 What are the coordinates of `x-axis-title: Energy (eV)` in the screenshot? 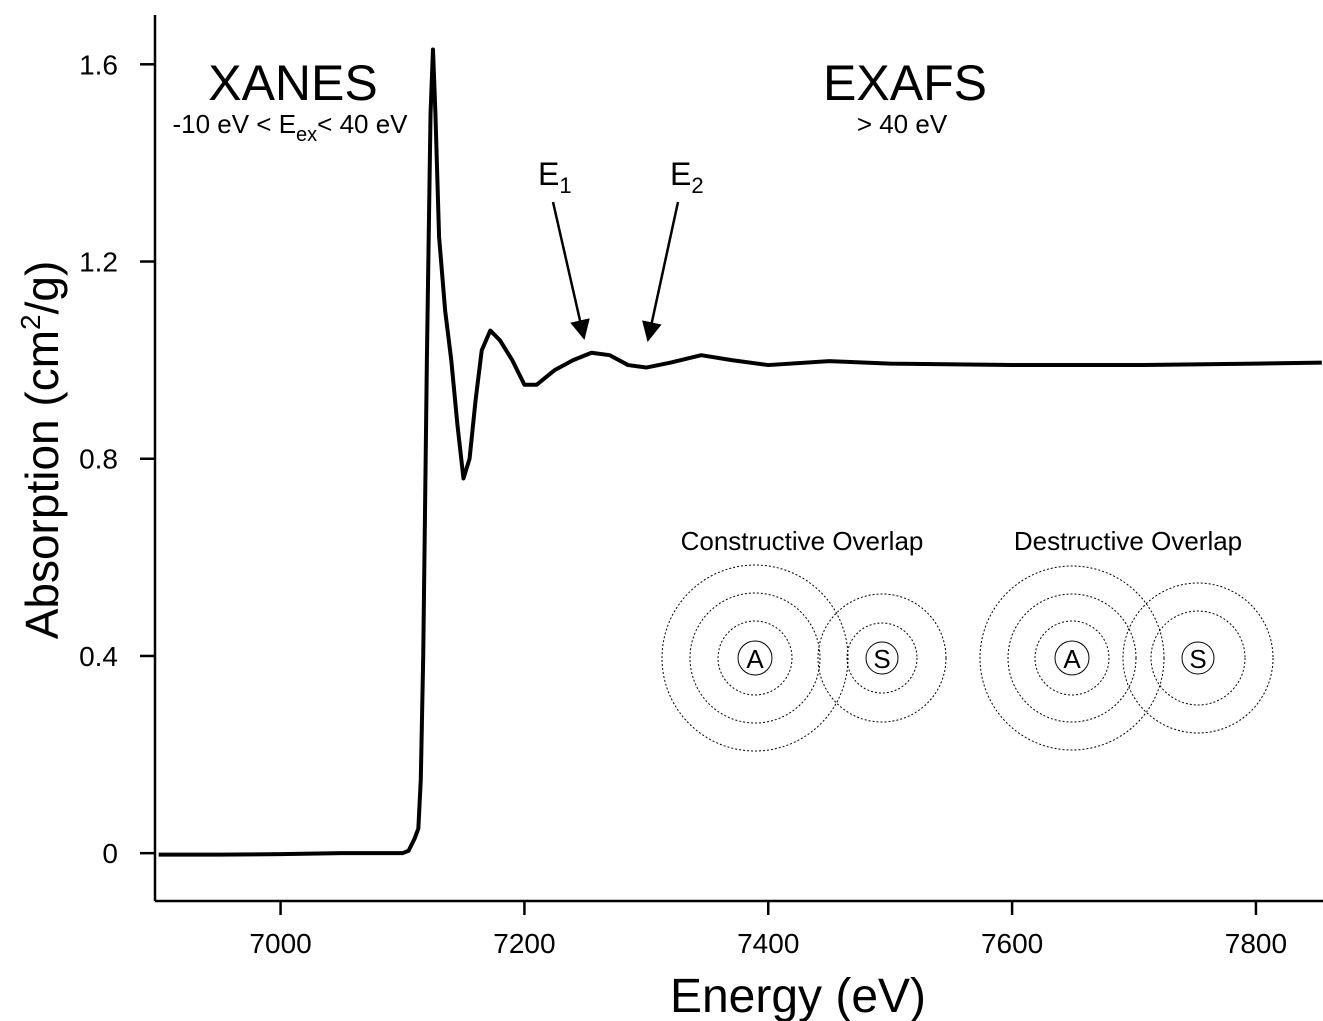 It's located at (798, 995).